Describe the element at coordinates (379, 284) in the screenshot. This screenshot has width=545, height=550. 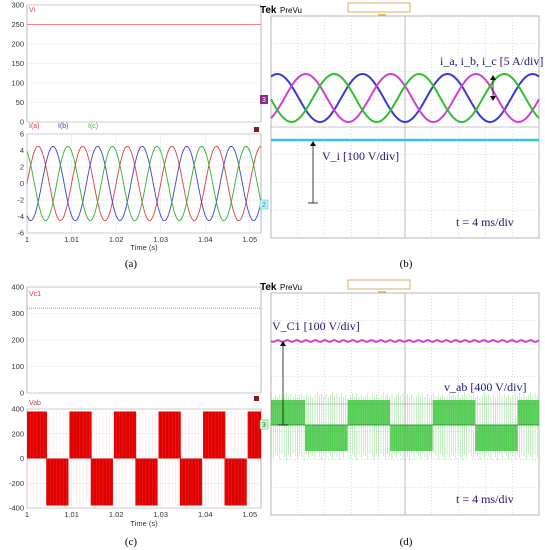
I see `scope-record-bar-d` at that location.